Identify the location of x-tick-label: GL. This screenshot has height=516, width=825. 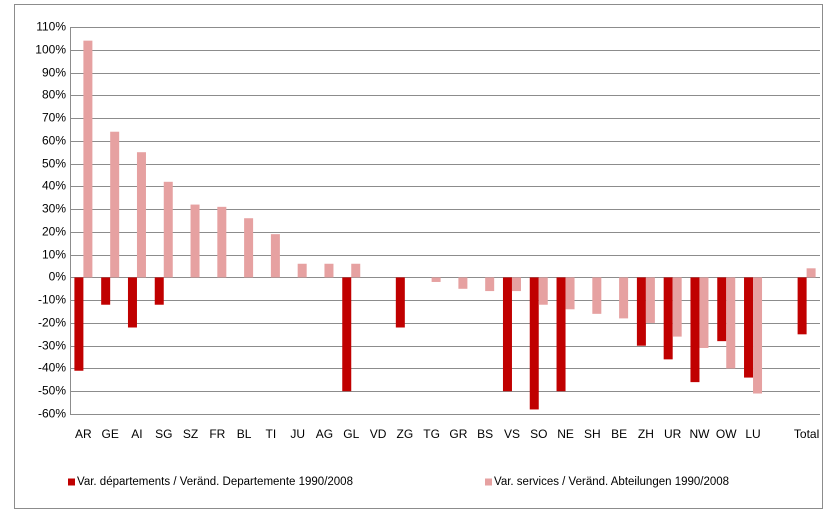
(351, 434).